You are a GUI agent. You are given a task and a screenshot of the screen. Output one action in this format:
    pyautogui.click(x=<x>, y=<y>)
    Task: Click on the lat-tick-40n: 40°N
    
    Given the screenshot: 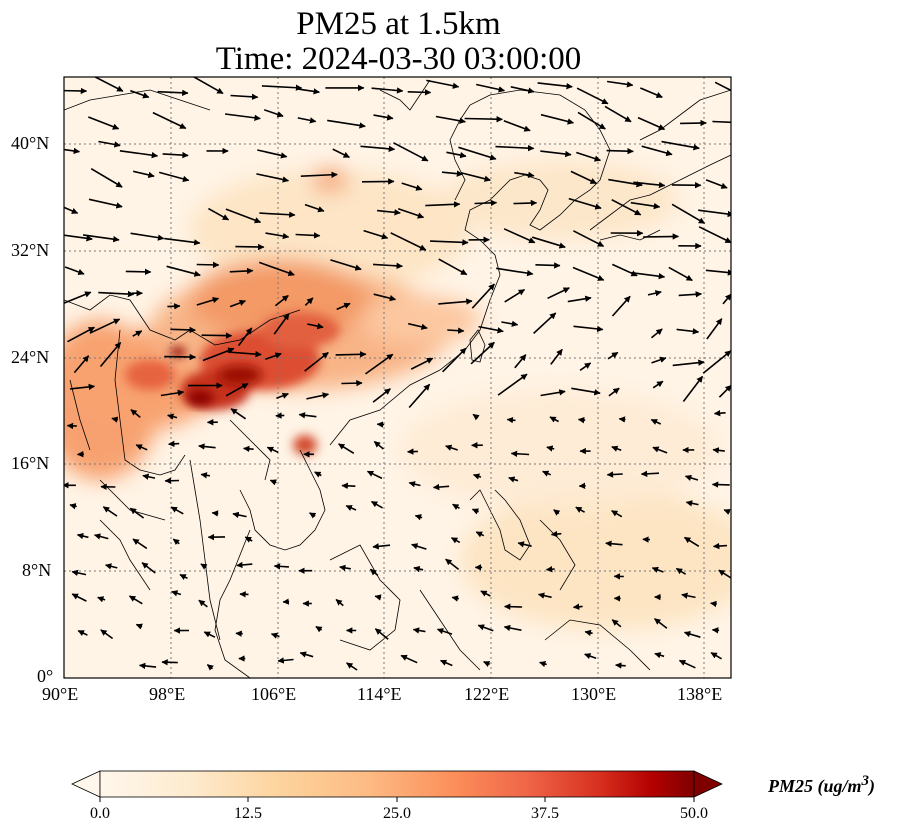 What is the action you would take?
    pyautogui.click(x=30, y=143)
    